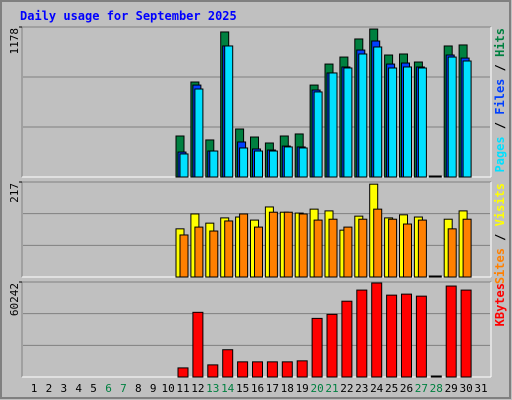  What do you see at coordinates (138, 388) in the screenshot?
I see `x-tick-label: 8` at bounding box center [138, 388].